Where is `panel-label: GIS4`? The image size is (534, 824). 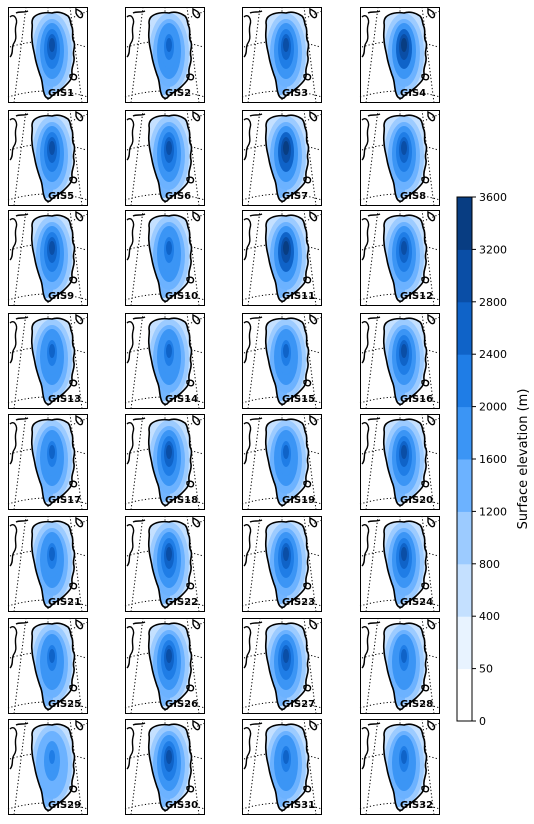
panel-label: GIS4 is located at coordinates (413, 93).